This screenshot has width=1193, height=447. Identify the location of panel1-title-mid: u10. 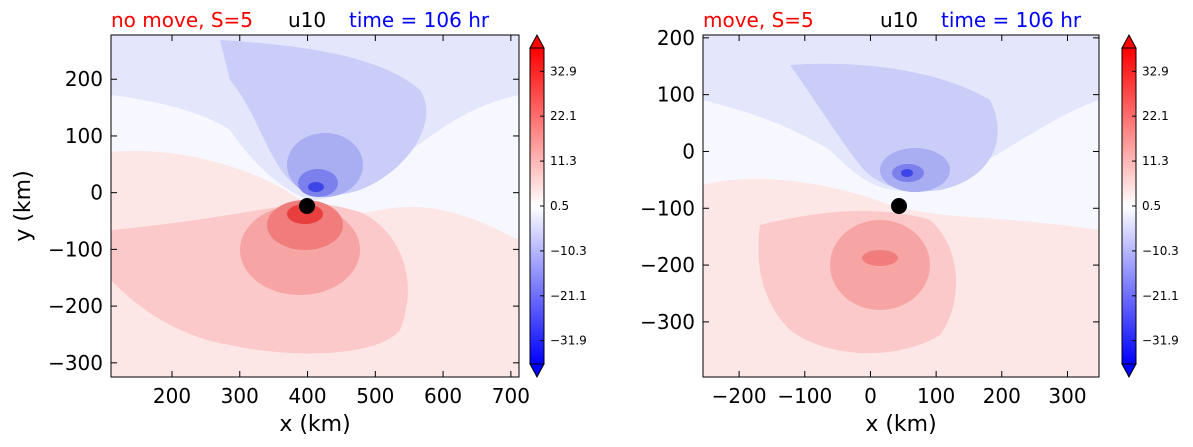
(307, 20).